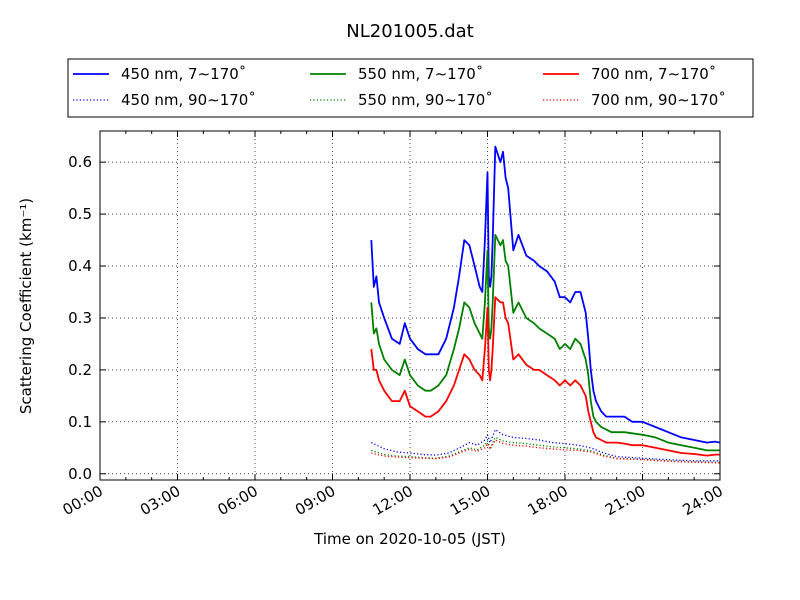 Image resolution: width=800 pixels, height=600 pixels. Describe the element at coordinates (625, 500) in the screenshot. I see `x-tick-label: 21:00` at that location.